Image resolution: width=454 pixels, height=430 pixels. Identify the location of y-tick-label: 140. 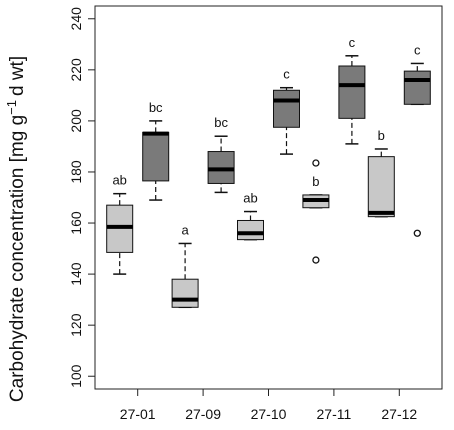
(76, 274).